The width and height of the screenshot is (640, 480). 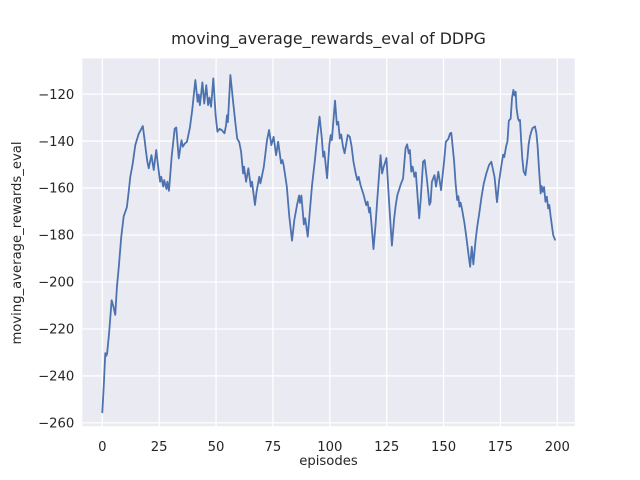 I want to click on x-tick-label: 125, so click(x=386, y=447).